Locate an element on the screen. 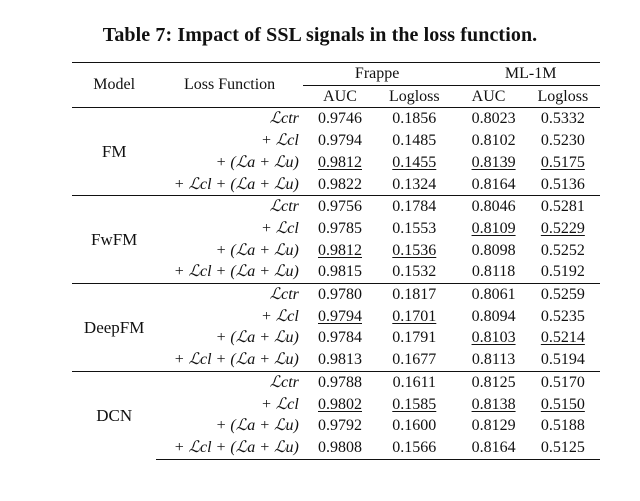  model-name: DeepFM is located at coordinates (114, 327).